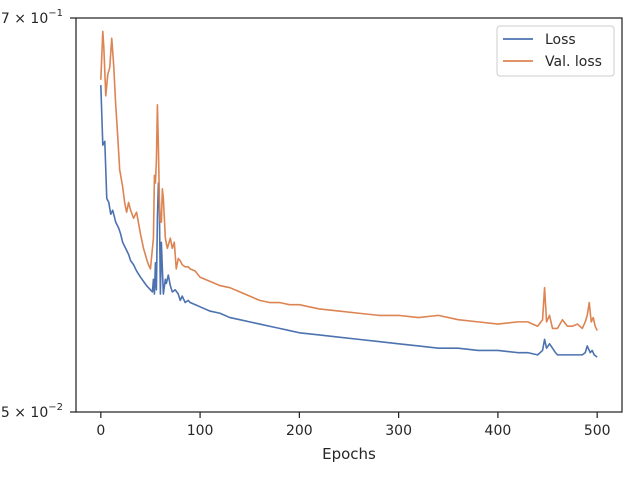 The height and width of the screenshot is (480, 640). Describe the element at coordinates (24, 19) in the screenshot. I see `y-tick-mantissa: 7 × 10` at that location.